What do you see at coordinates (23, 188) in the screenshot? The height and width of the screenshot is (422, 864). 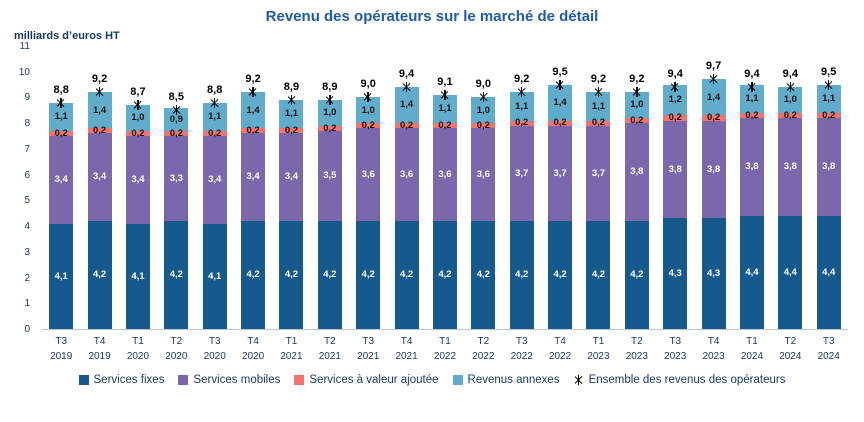 I see `y-axis: 0 1 2 3 4 5 6 7 8 9 10 11` at bounding box center [23, 188].